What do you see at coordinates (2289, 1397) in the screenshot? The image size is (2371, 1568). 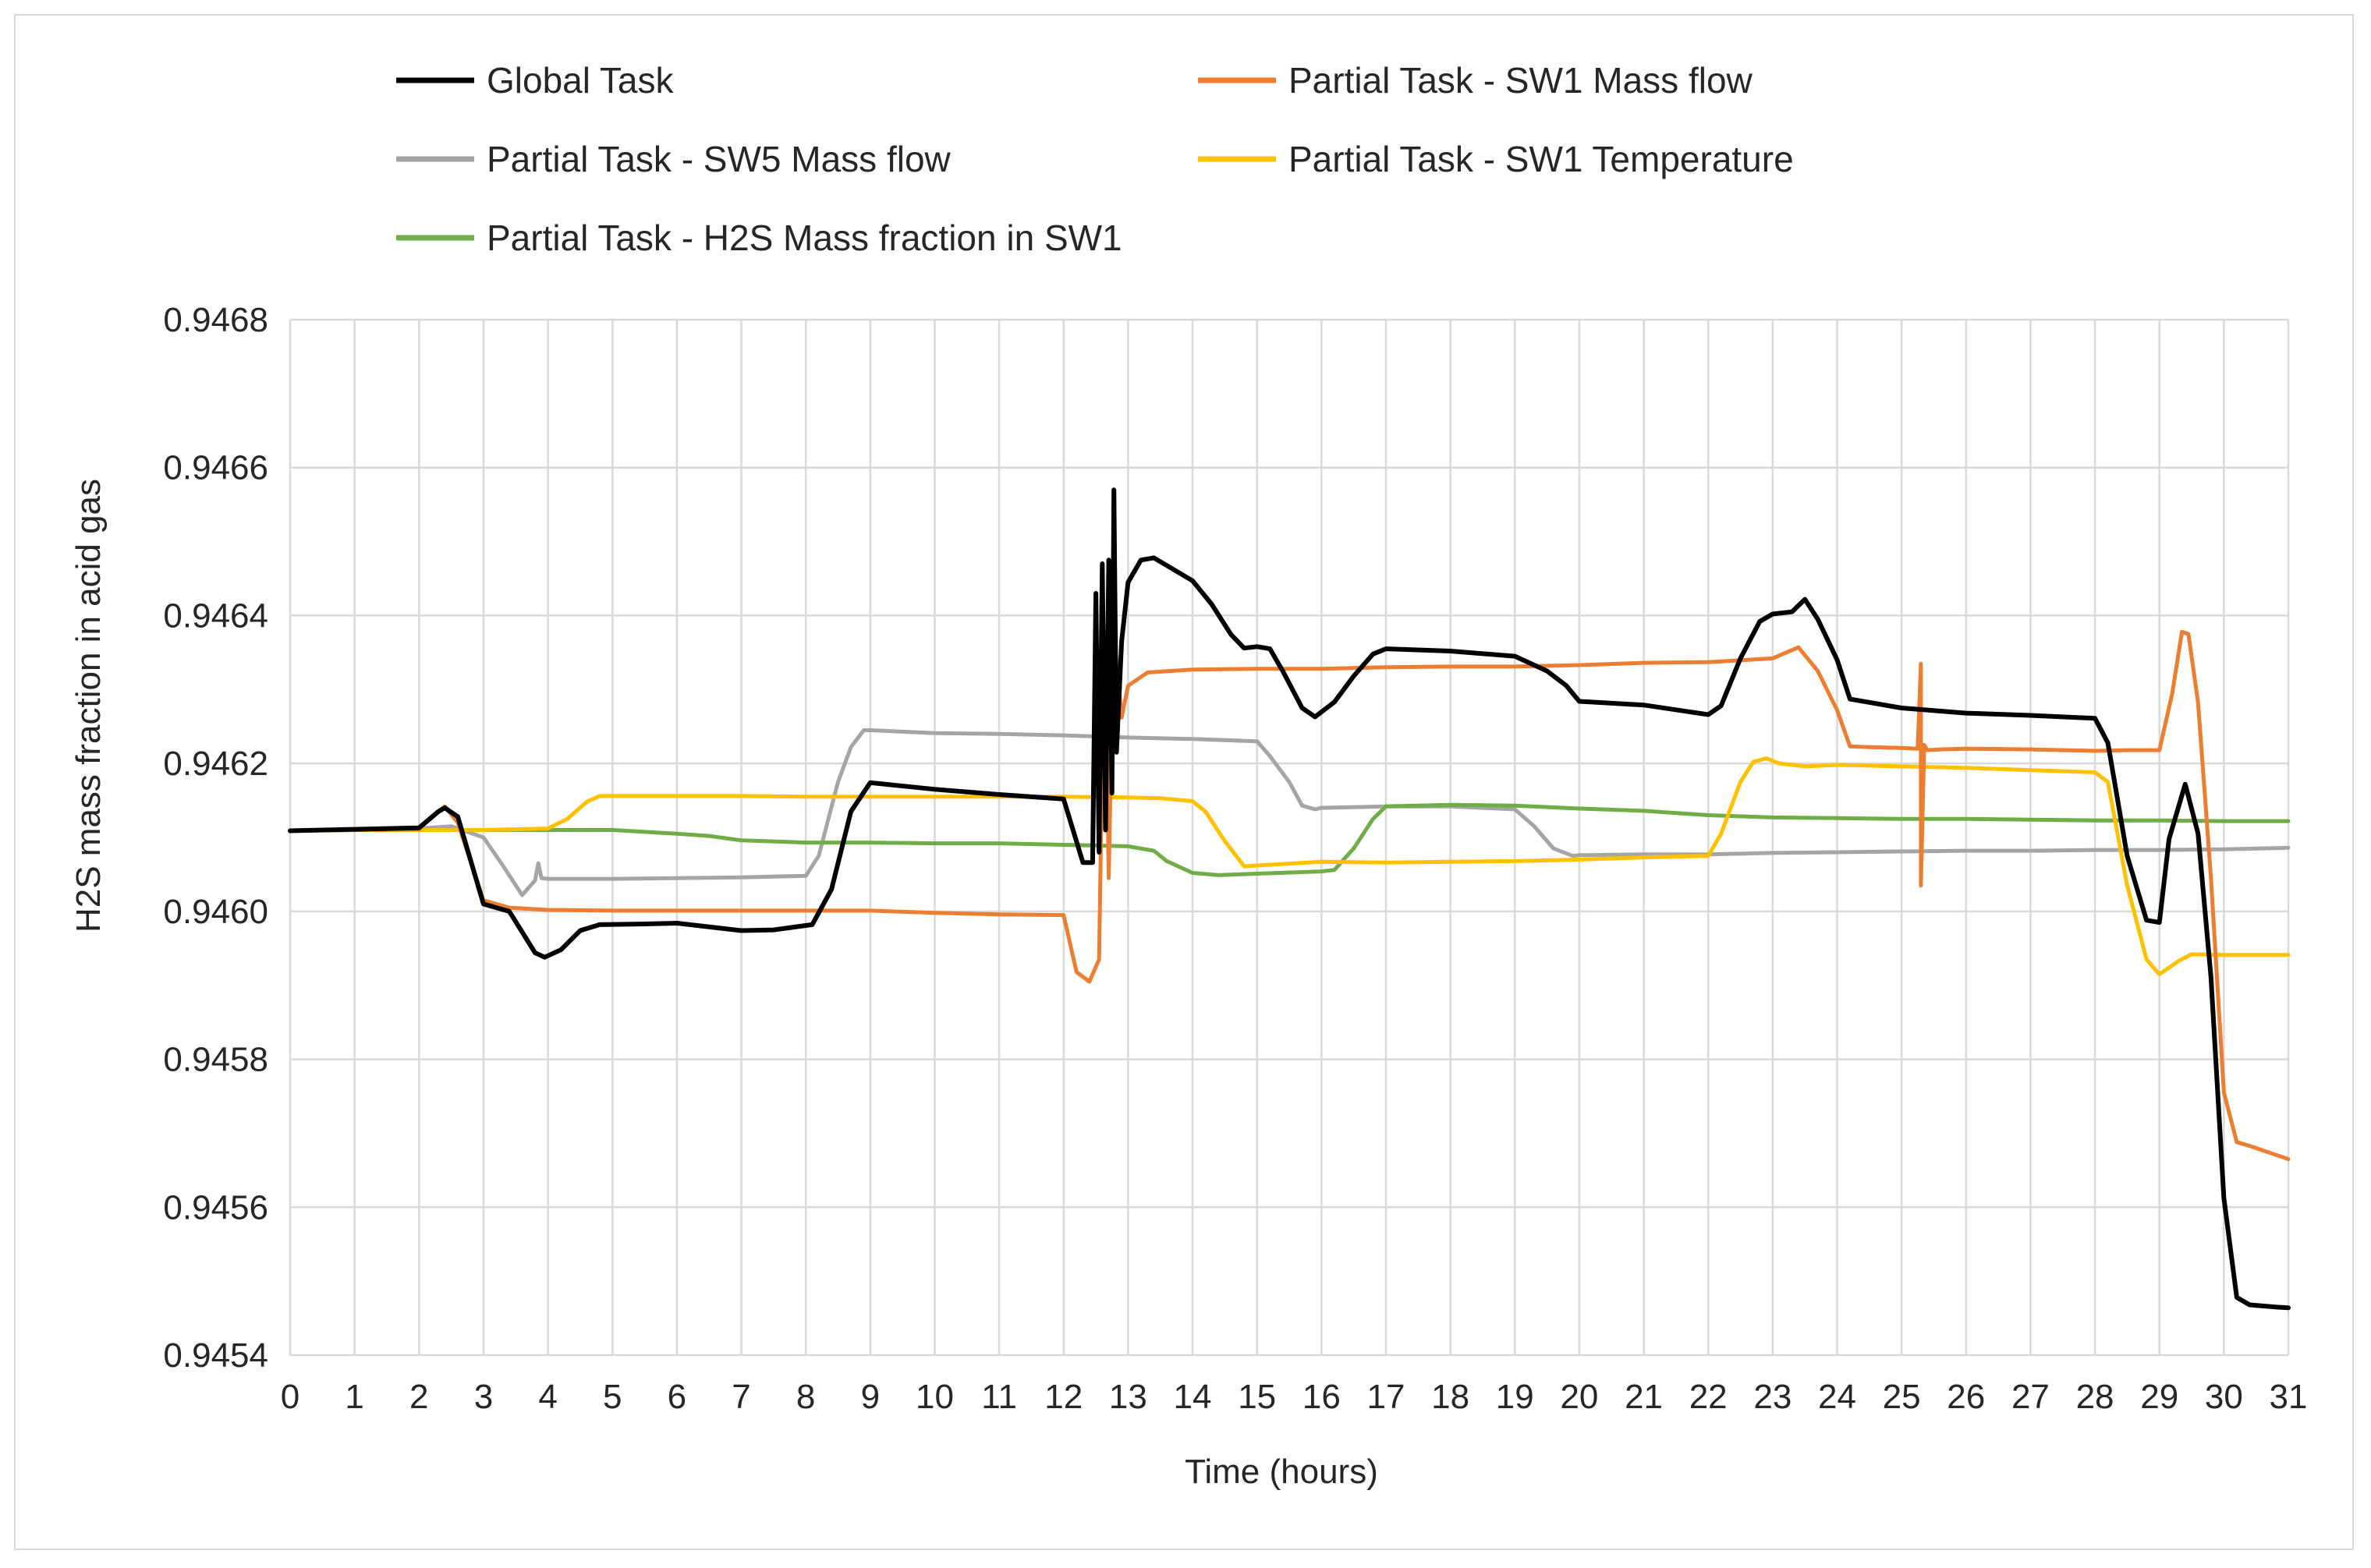 I see `x-tick-label: 31` at bounding box center [2289, 1397].